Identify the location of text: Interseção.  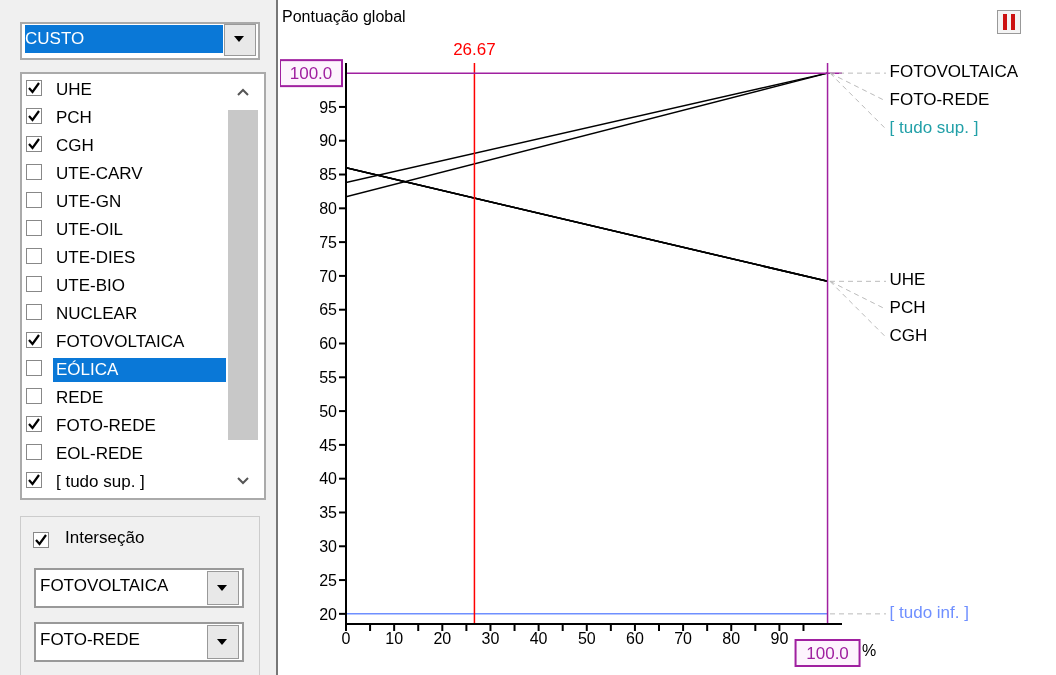
(105, 538).